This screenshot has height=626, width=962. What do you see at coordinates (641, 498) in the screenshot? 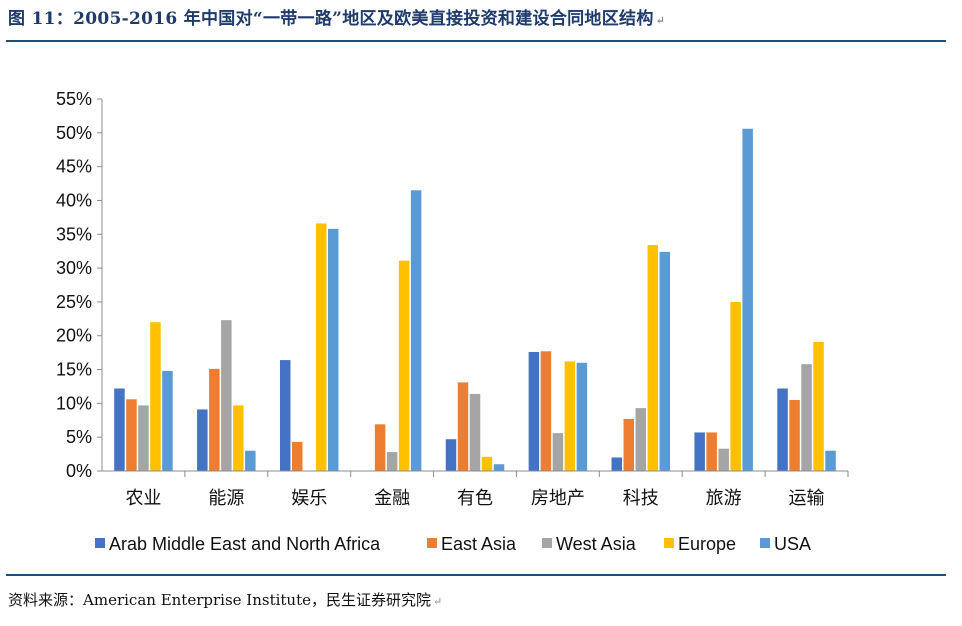
I see `x-category-label: 科技` at bounding box center [641, 498].